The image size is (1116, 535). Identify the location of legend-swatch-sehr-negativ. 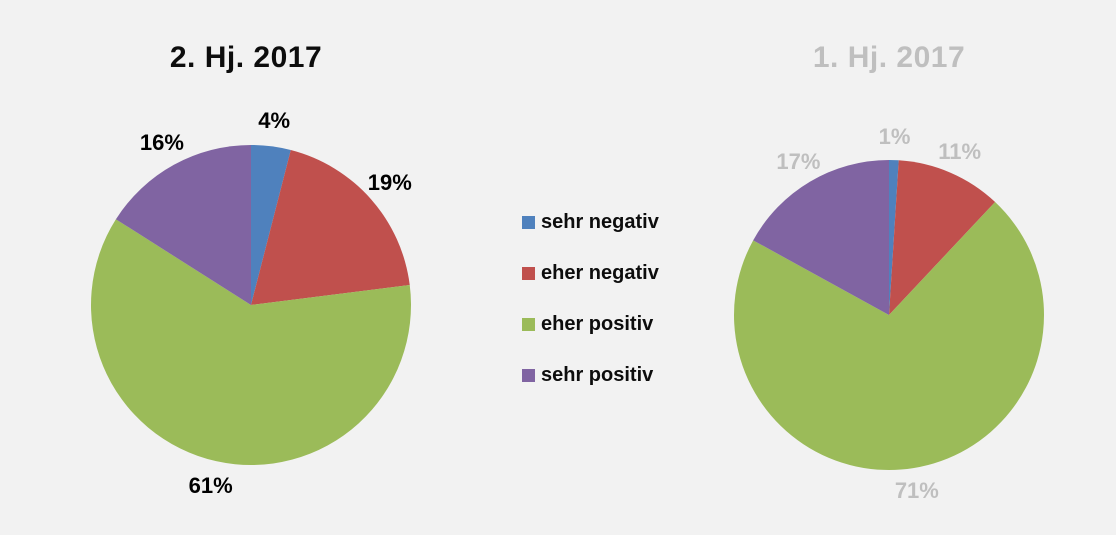
(528, 222).